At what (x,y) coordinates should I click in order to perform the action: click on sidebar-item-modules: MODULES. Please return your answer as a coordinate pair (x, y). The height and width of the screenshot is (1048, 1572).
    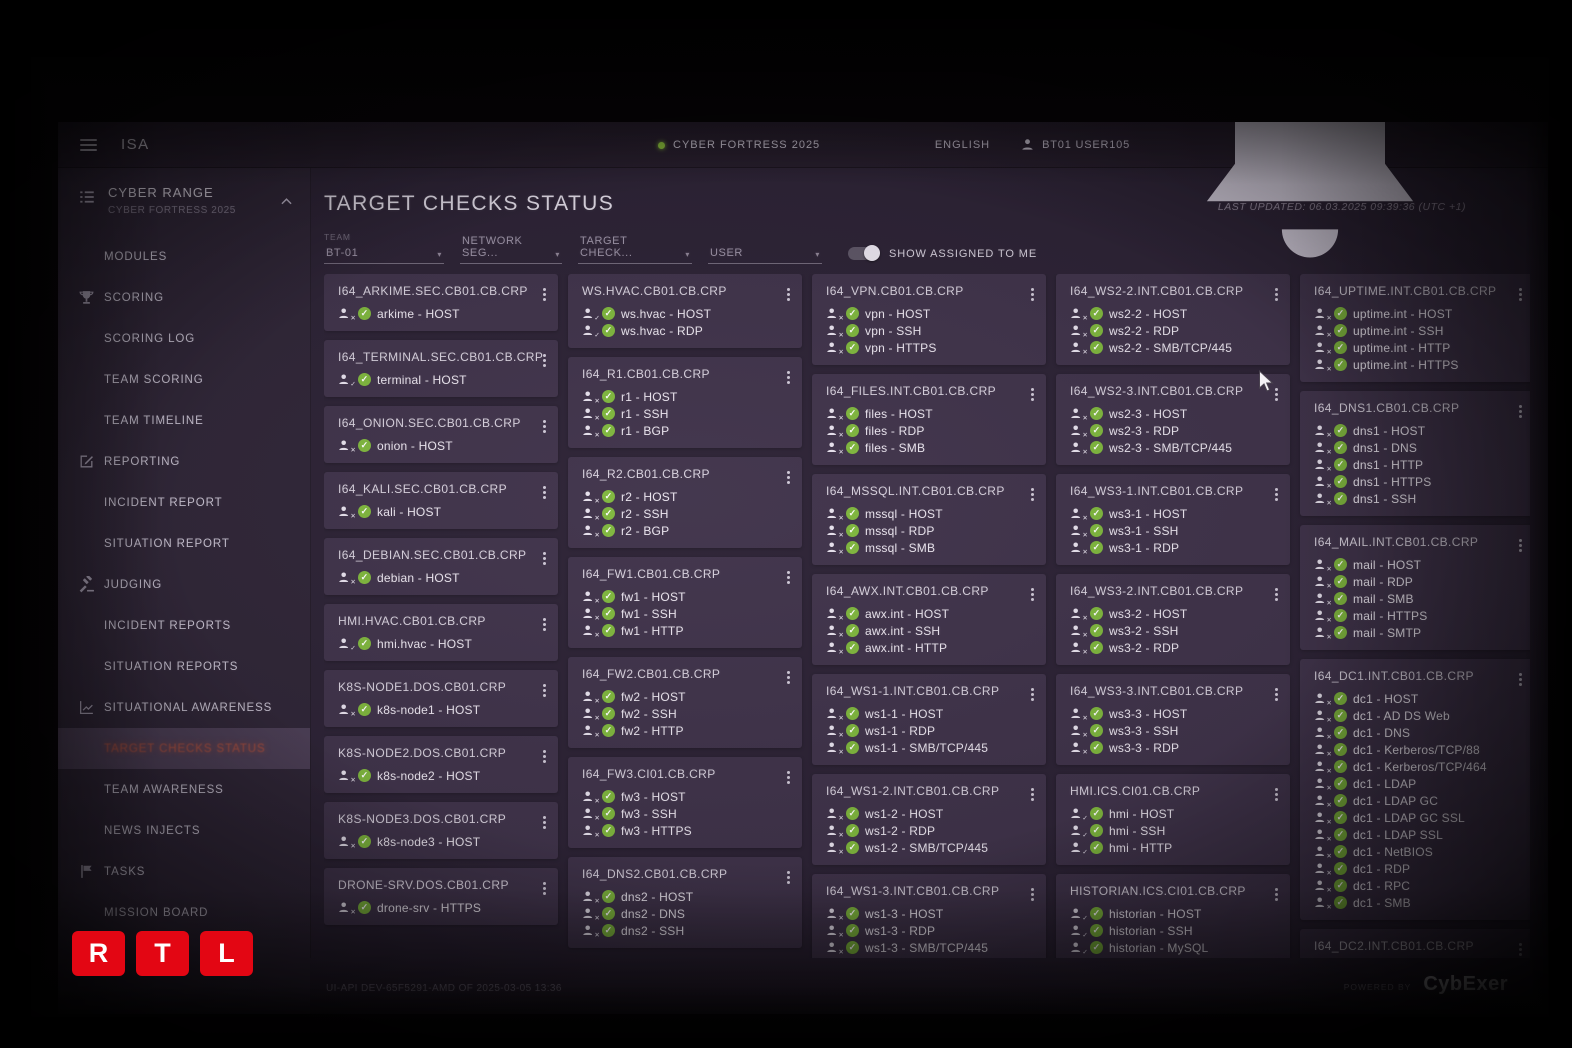
    Looking at the image, I should click on (184, 256).